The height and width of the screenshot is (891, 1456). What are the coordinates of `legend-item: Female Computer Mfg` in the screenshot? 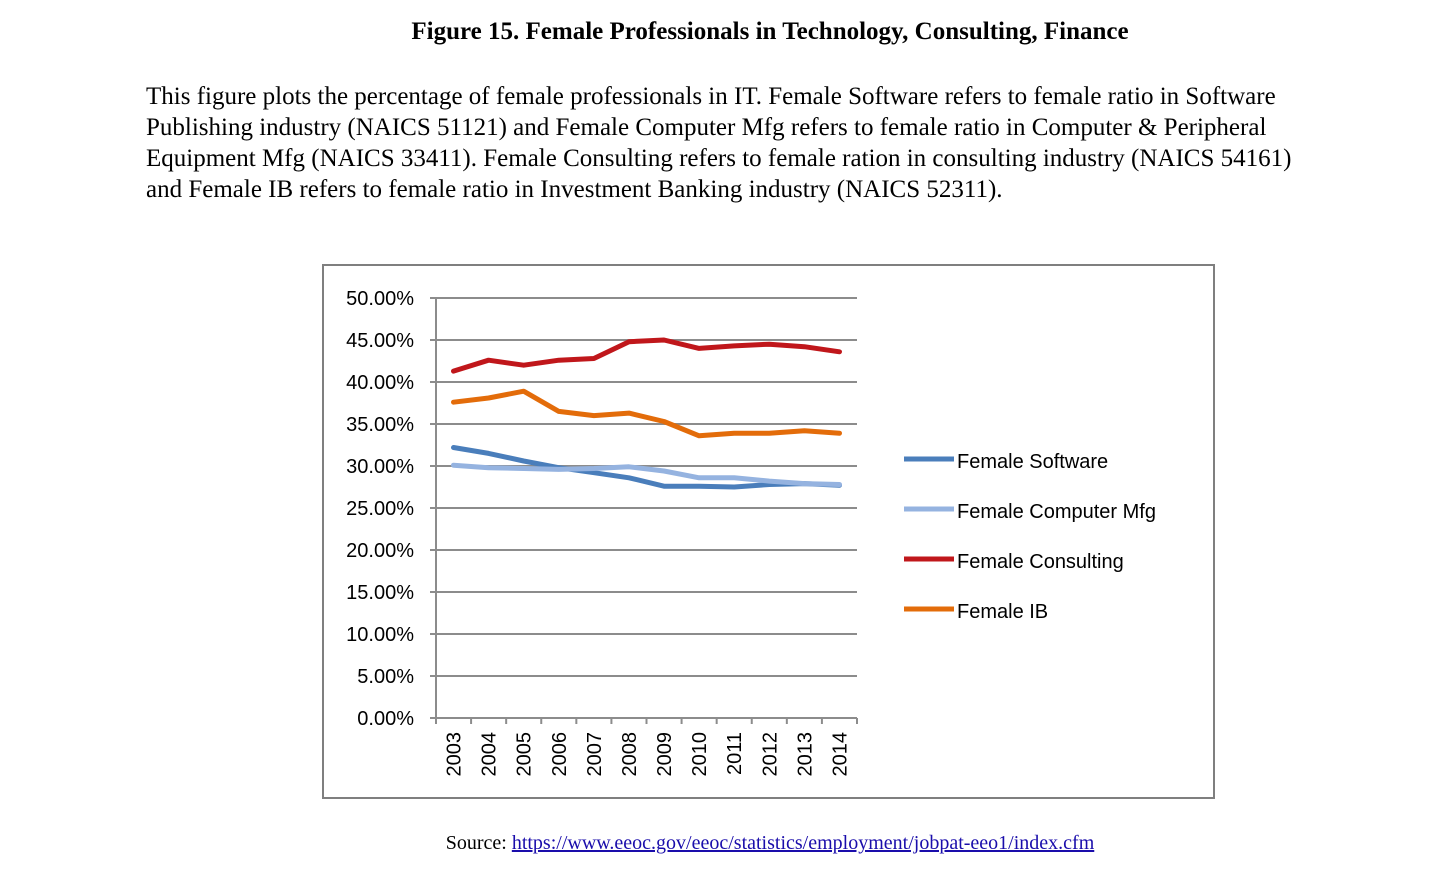 It's located at (1030, 512).